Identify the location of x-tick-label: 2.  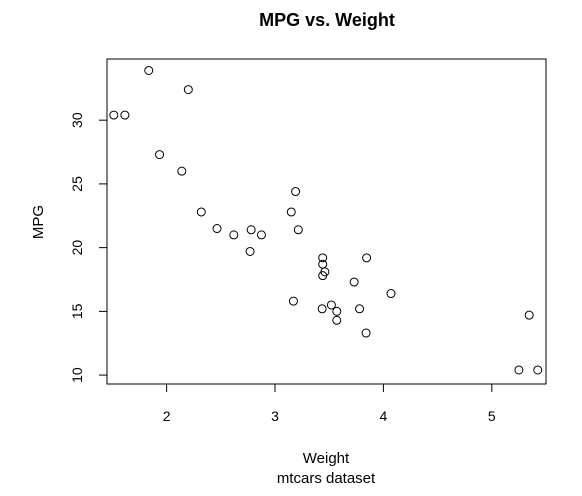
(167, 416).